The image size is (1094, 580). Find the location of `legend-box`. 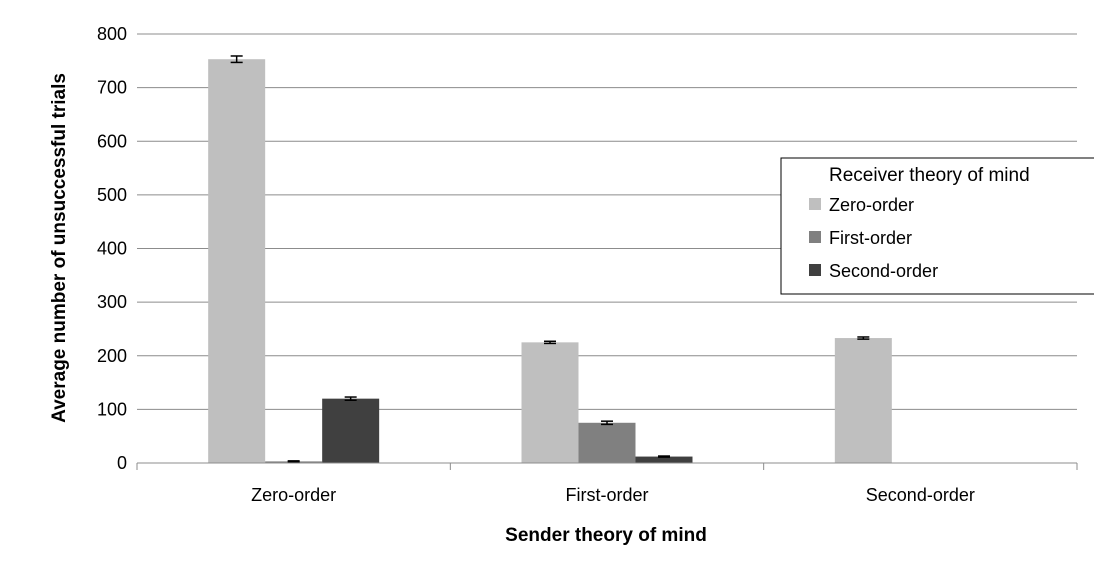

legend-box is located at coordinates (937, 226).